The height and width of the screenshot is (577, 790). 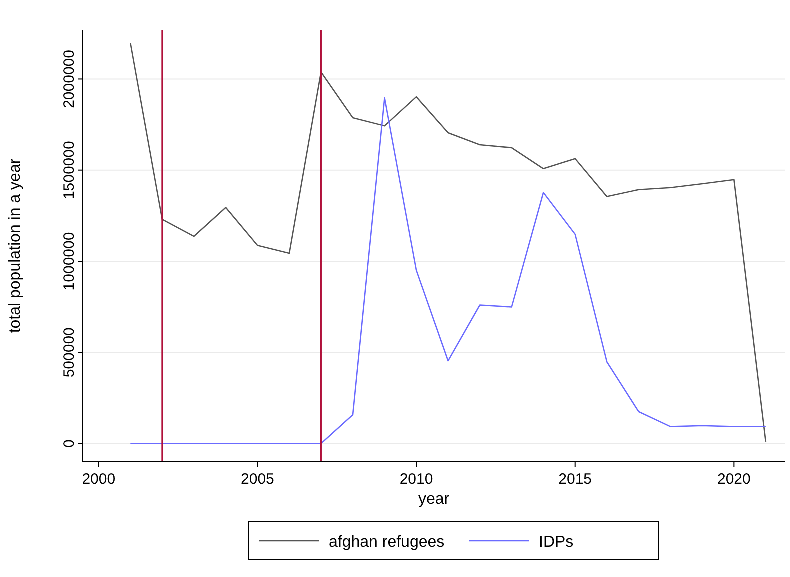 What do you see at coordinates (69, 79) in the screenshot?
I see `y-tick-label: 2000000` at bounding box center [69, 79].